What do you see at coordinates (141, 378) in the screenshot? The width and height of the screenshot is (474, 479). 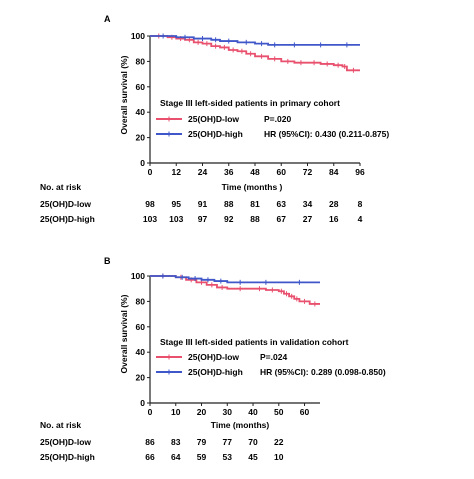 I see `y-tick-label-b: 20` at bounding box center [141, 378].